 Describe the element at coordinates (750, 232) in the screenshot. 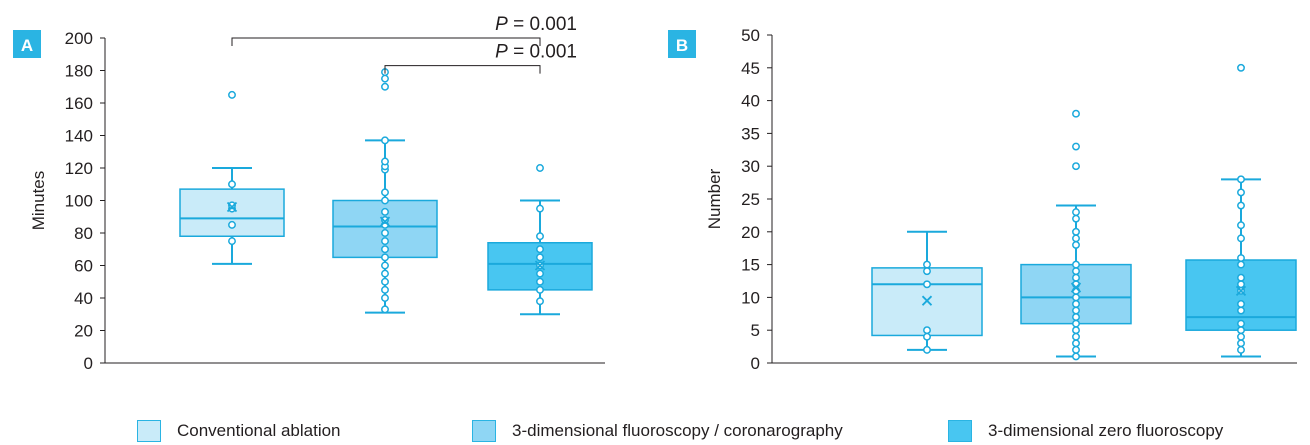

I see `y-tick-label: 20` at that location.